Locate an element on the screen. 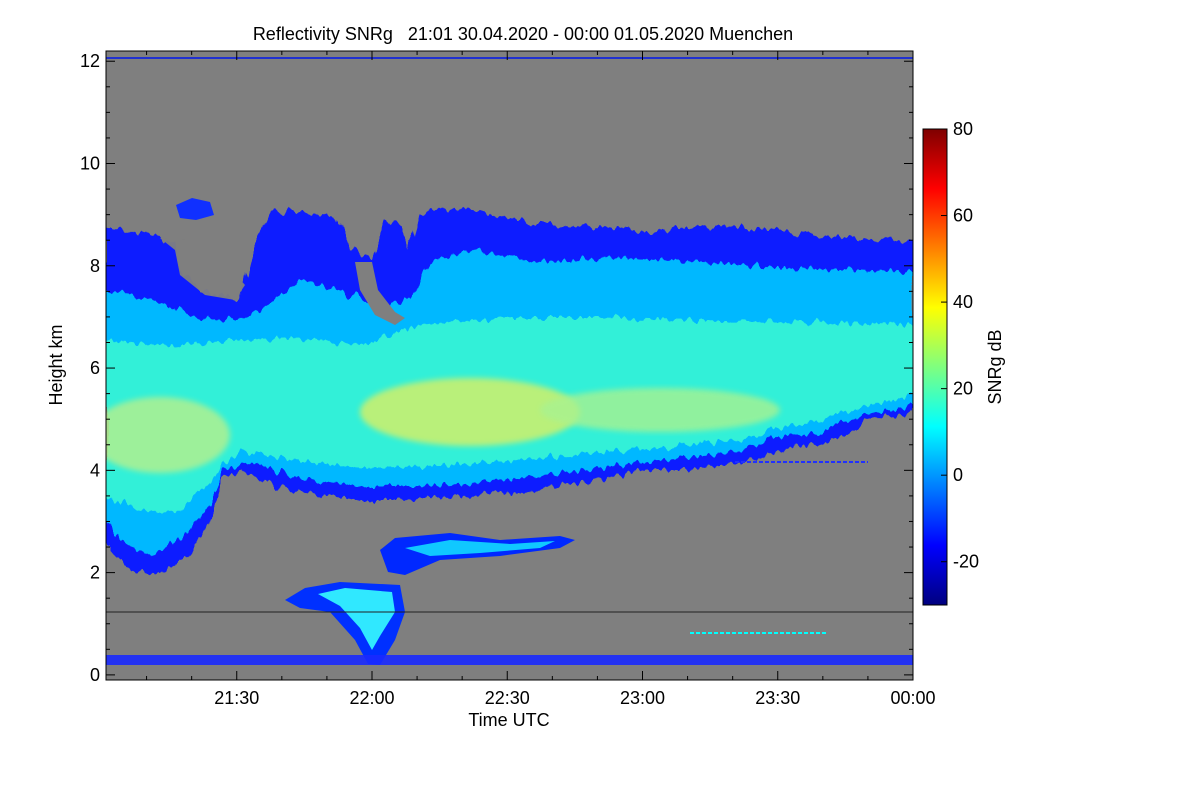  colorbar-ticks: -20 0 20 40 60 80 is located at coordinates (960, 345).